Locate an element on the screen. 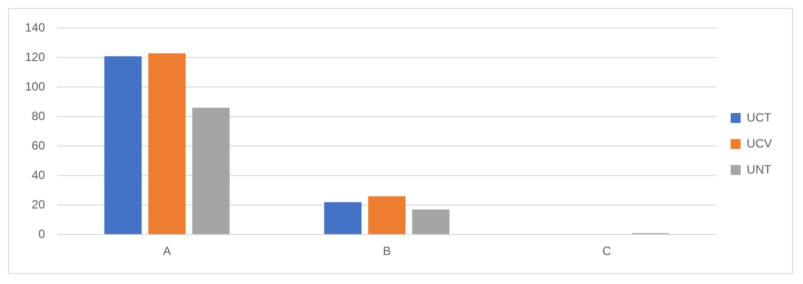 This screenshot has height=284, width=803. x-tick-label: A is located at coordinates (166, 251).